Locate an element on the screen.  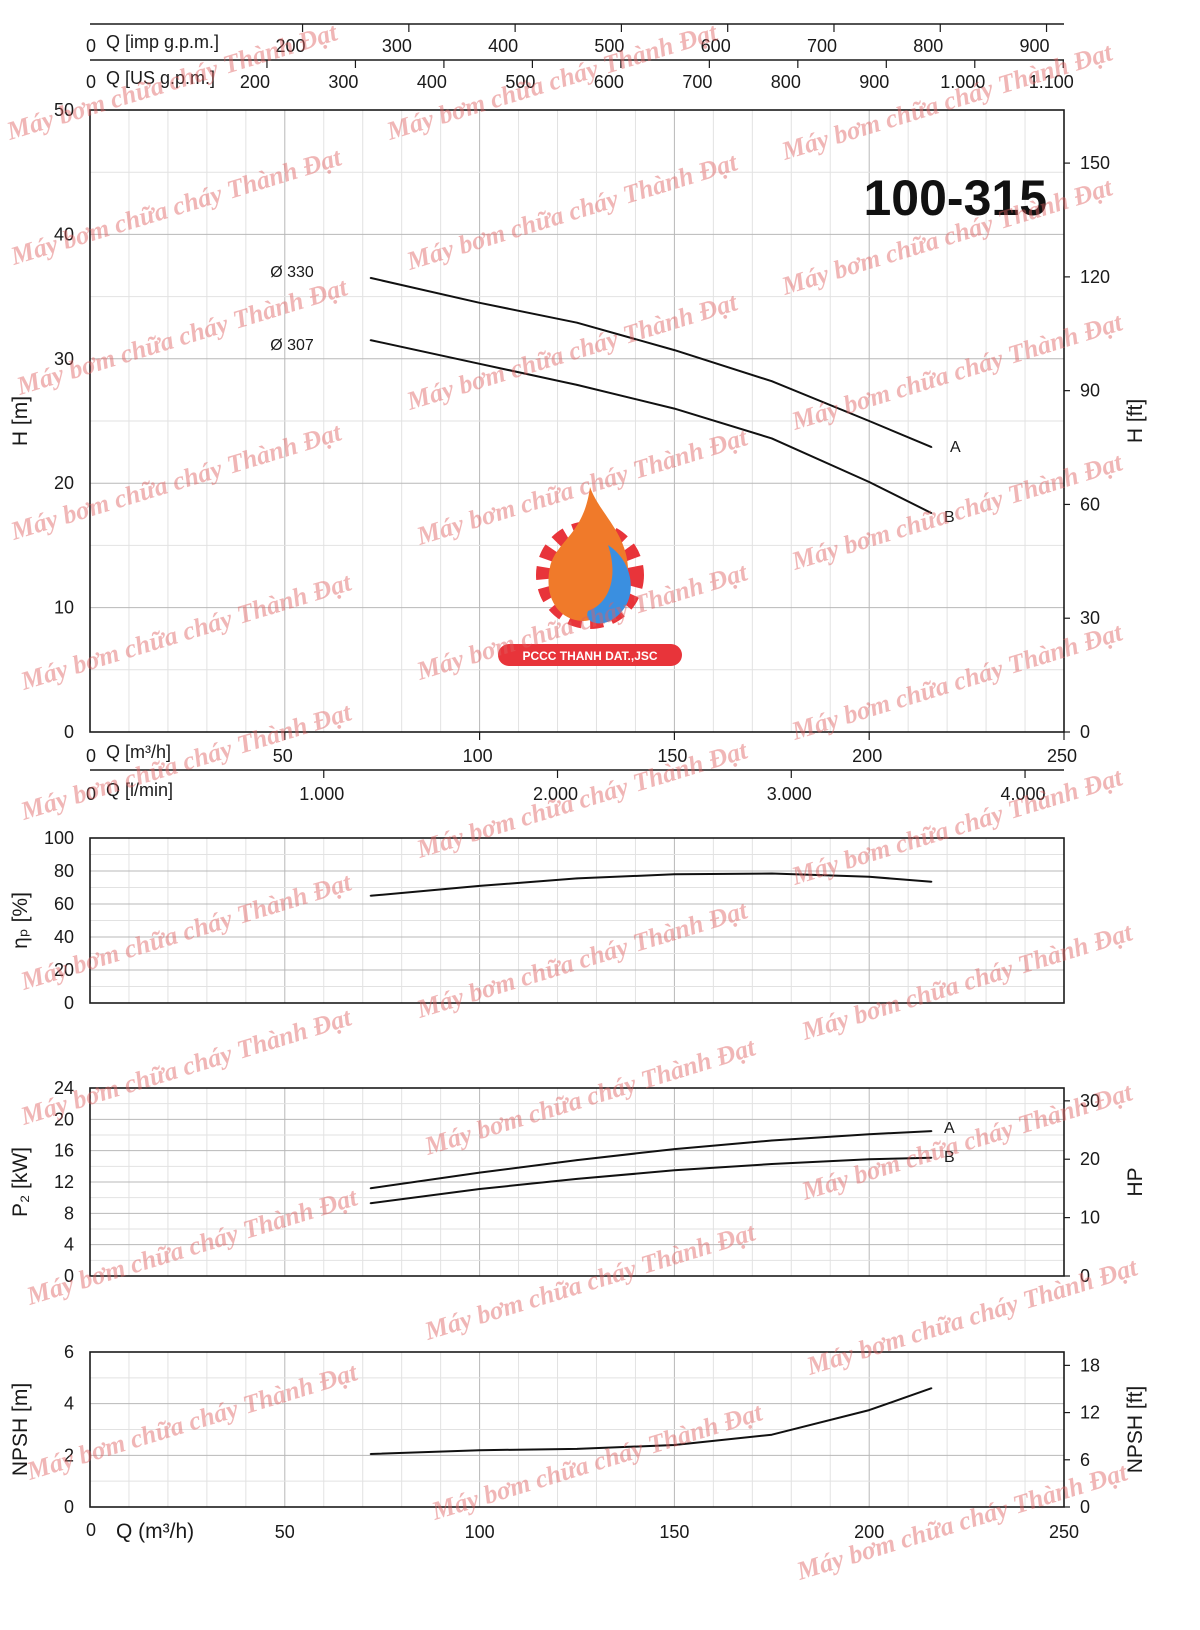
tick-label: 4.000 is located at coordinates (1023, 794).